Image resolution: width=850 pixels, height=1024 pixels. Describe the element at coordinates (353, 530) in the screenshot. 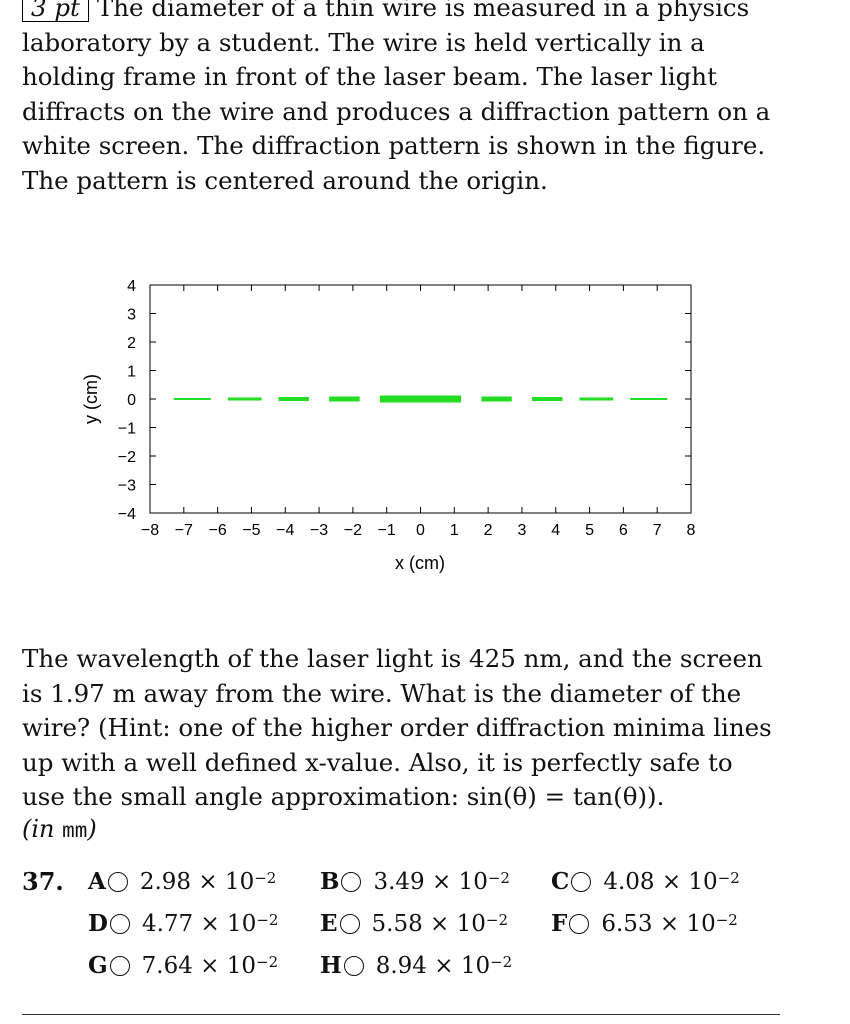

I see `x-tick-label: −2` at that location.